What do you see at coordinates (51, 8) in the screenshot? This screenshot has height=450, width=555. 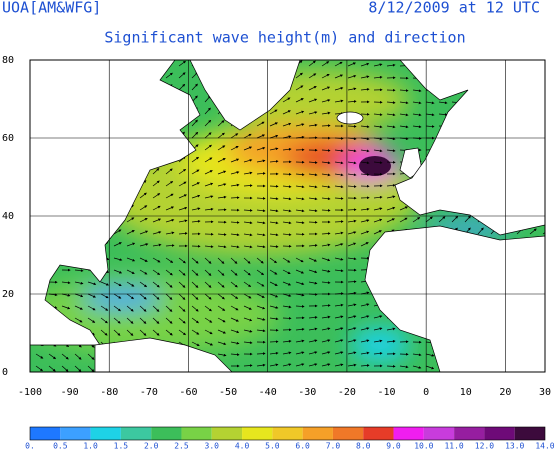 I see `source-label: UOA[AM&WFG]` at bounding box center [51, 8].